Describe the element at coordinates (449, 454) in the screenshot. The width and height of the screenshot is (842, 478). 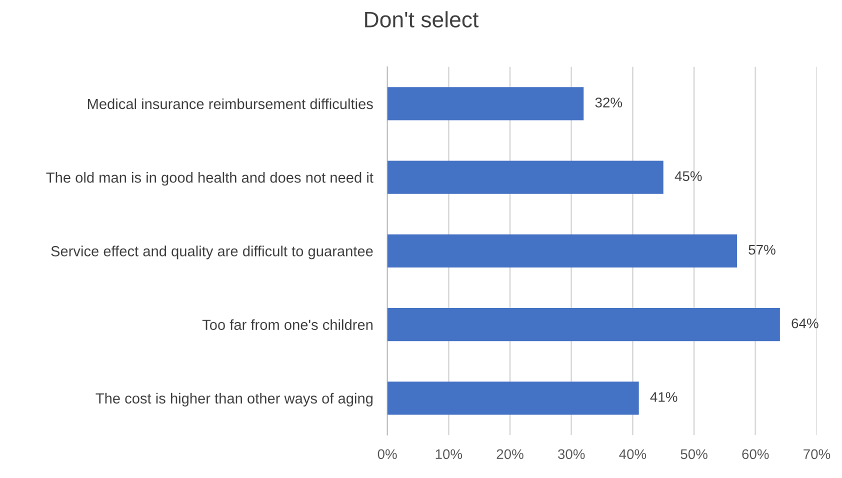
I see `x-tick-label: 10%` at that location.